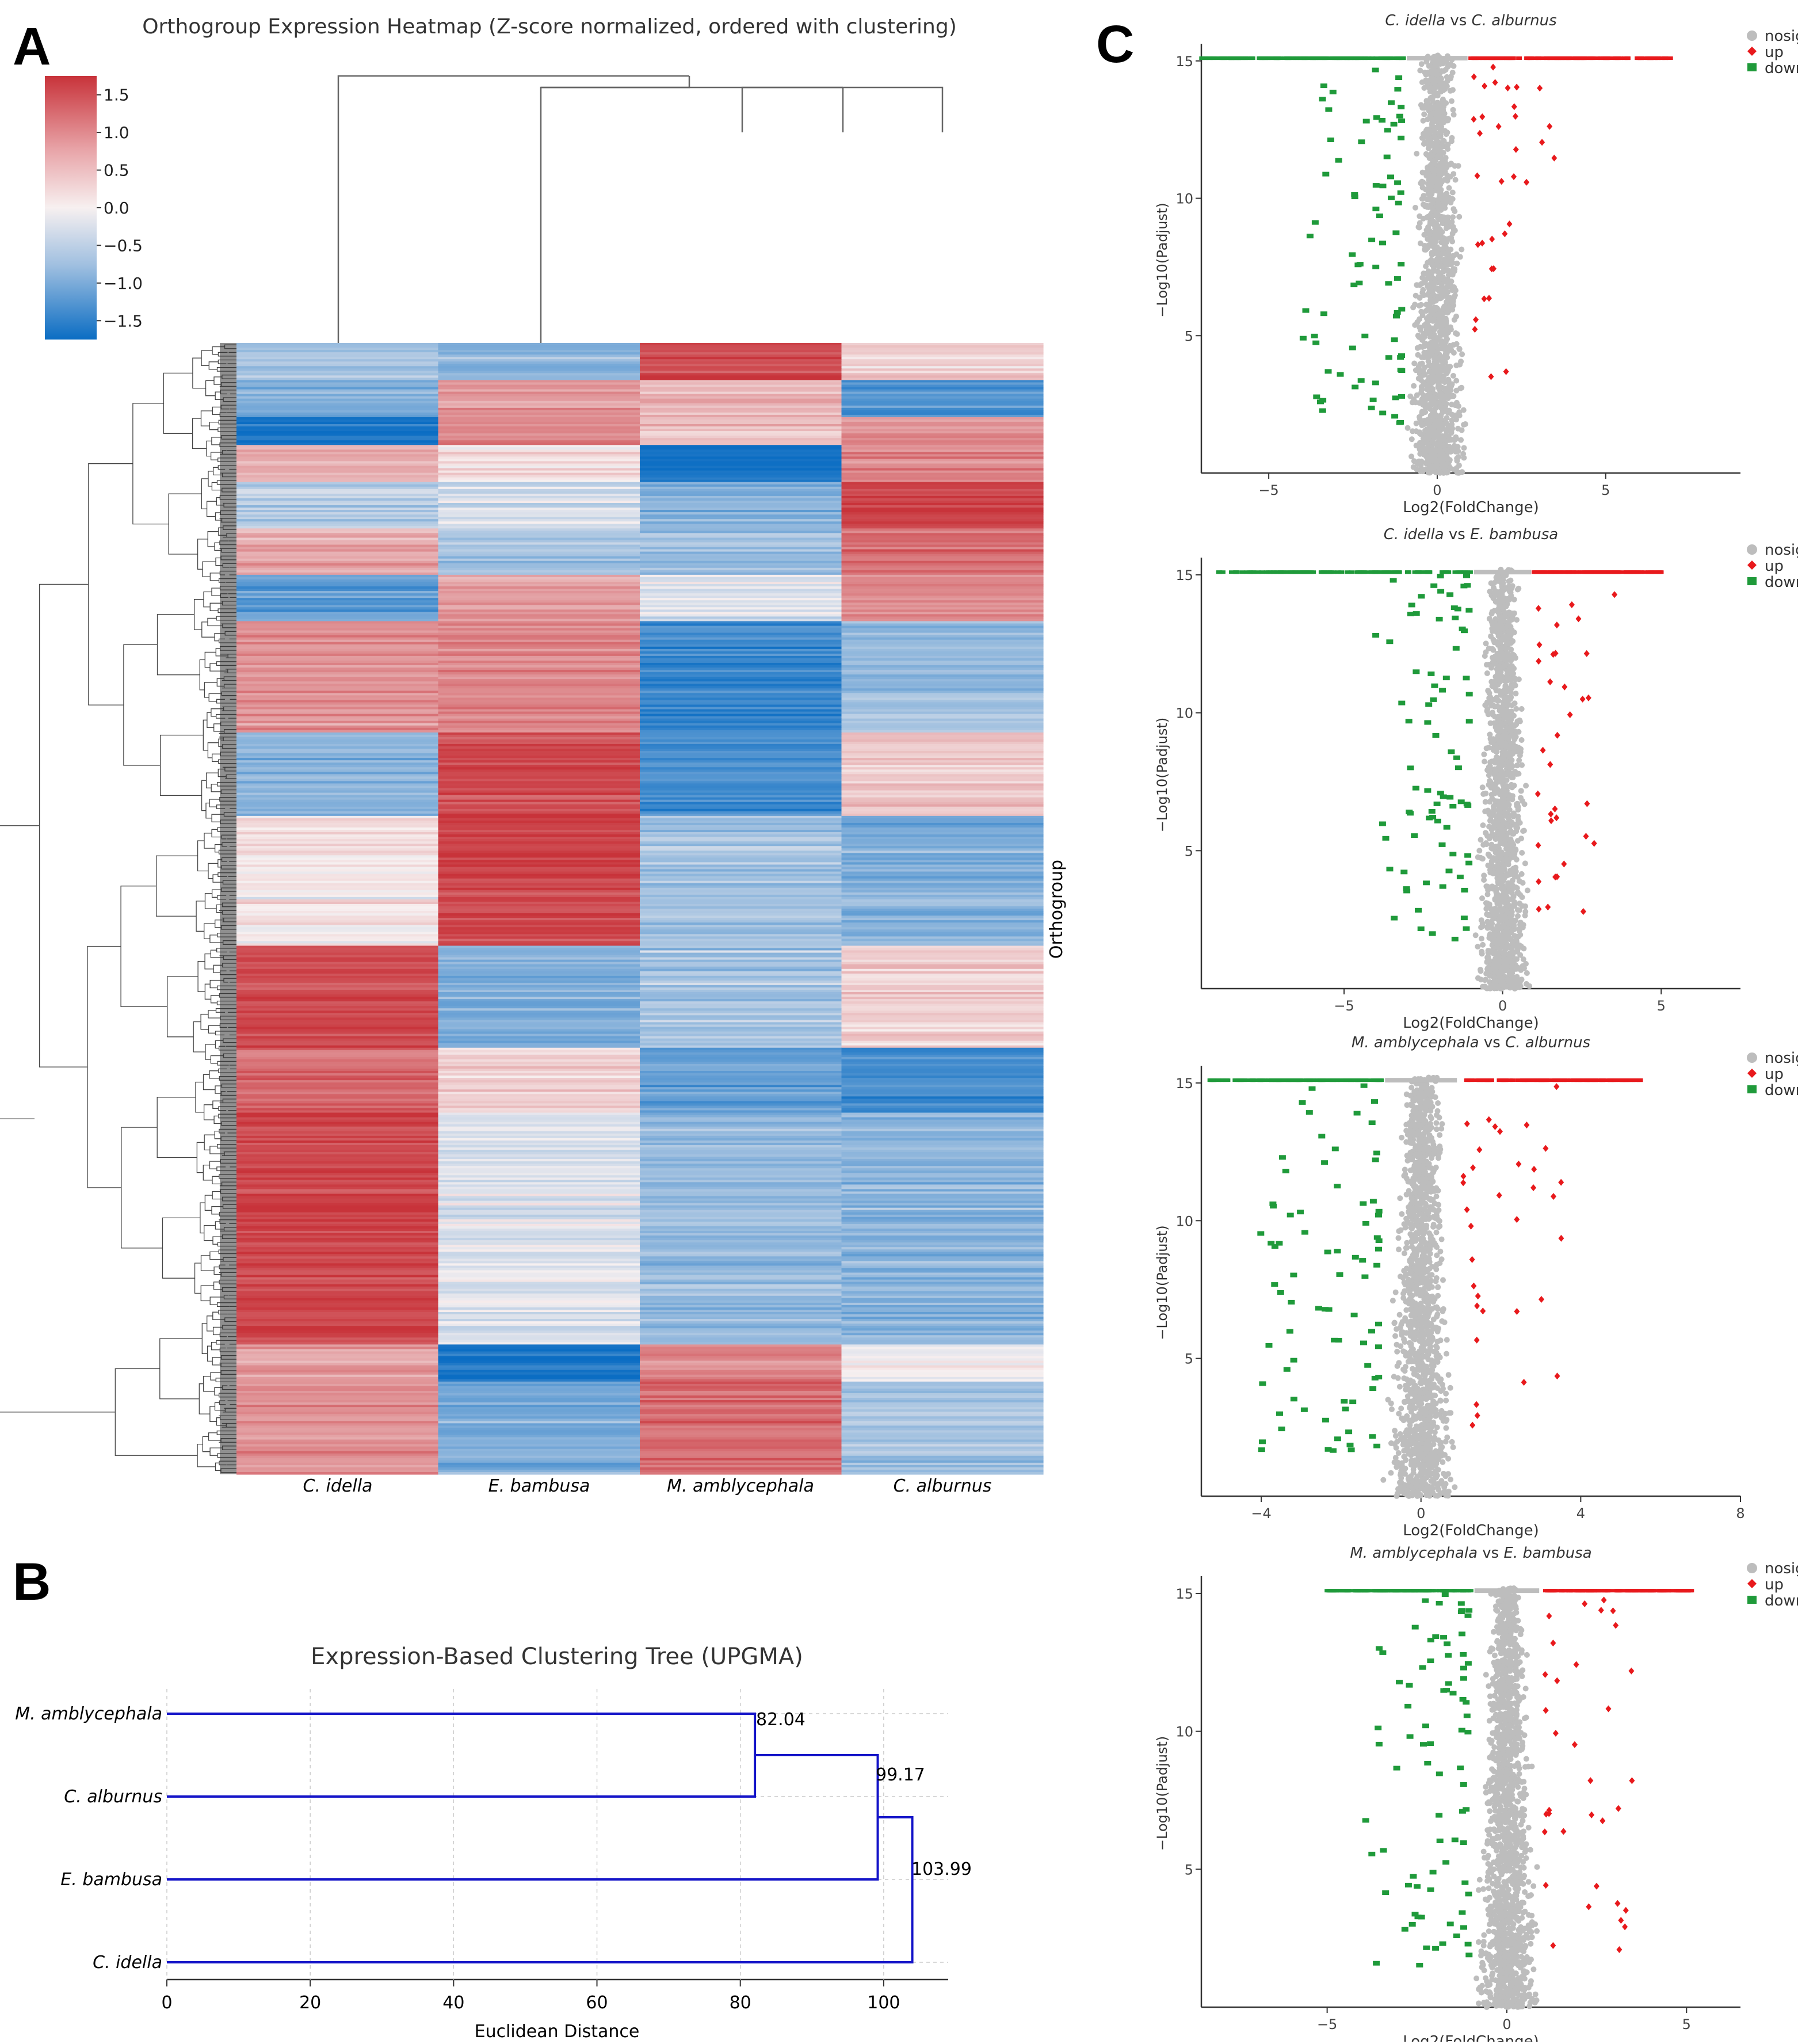  I want to click on upgma-merge-label: 103.99, so click(941, 1869).